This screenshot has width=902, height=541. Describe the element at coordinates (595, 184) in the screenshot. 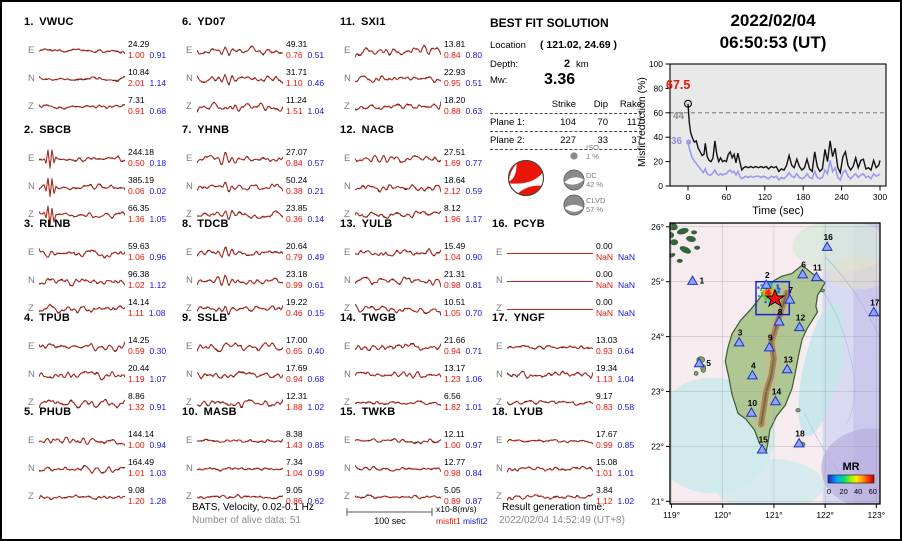

I see `dc-pct: 42 %` at that location.